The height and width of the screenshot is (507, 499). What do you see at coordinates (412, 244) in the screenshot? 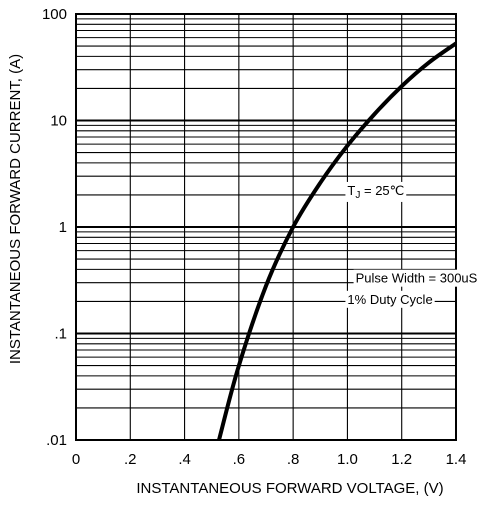
I see `annotations: TJ = 25℃ Pulse Width = 300uS 1% Duty Cycle` at bounding box center [412, 244].